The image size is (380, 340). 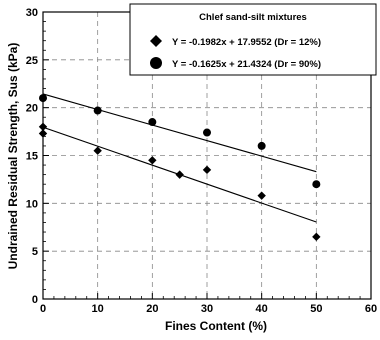 I want to click on y-tick-label: 0, so click(x=35, y=300).